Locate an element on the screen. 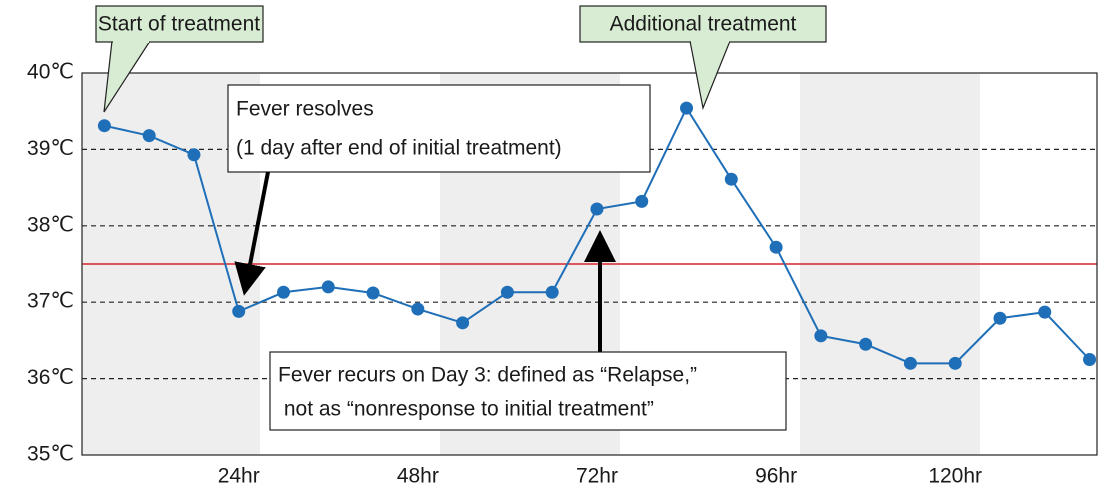  y-tick-label: 35℃ is located at coordinates (50, 454).